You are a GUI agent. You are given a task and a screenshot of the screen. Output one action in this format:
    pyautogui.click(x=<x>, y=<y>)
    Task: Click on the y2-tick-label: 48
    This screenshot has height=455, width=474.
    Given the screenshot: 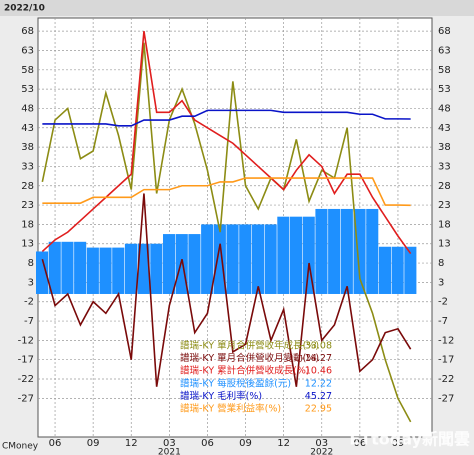 What is the action you would take?
    pyautogui.click(x=444, y=108)
    